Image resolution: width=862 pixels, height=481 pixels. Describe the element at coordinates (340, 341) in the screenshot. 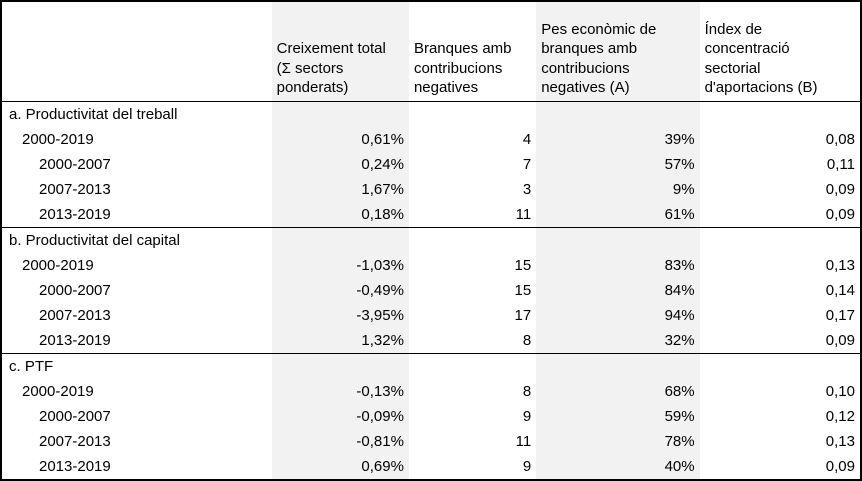

I see `growth-value: 1,32%` at that location.